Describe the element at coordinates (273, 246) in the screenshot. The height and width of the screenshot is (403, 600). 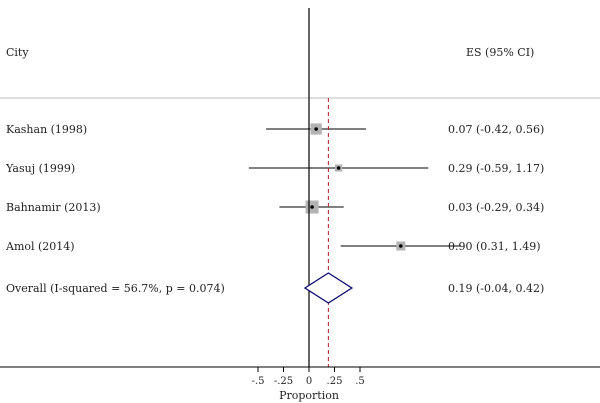
I see `study-row: Amol (2014) 0.90 (0.31, 1.49)` at that location.